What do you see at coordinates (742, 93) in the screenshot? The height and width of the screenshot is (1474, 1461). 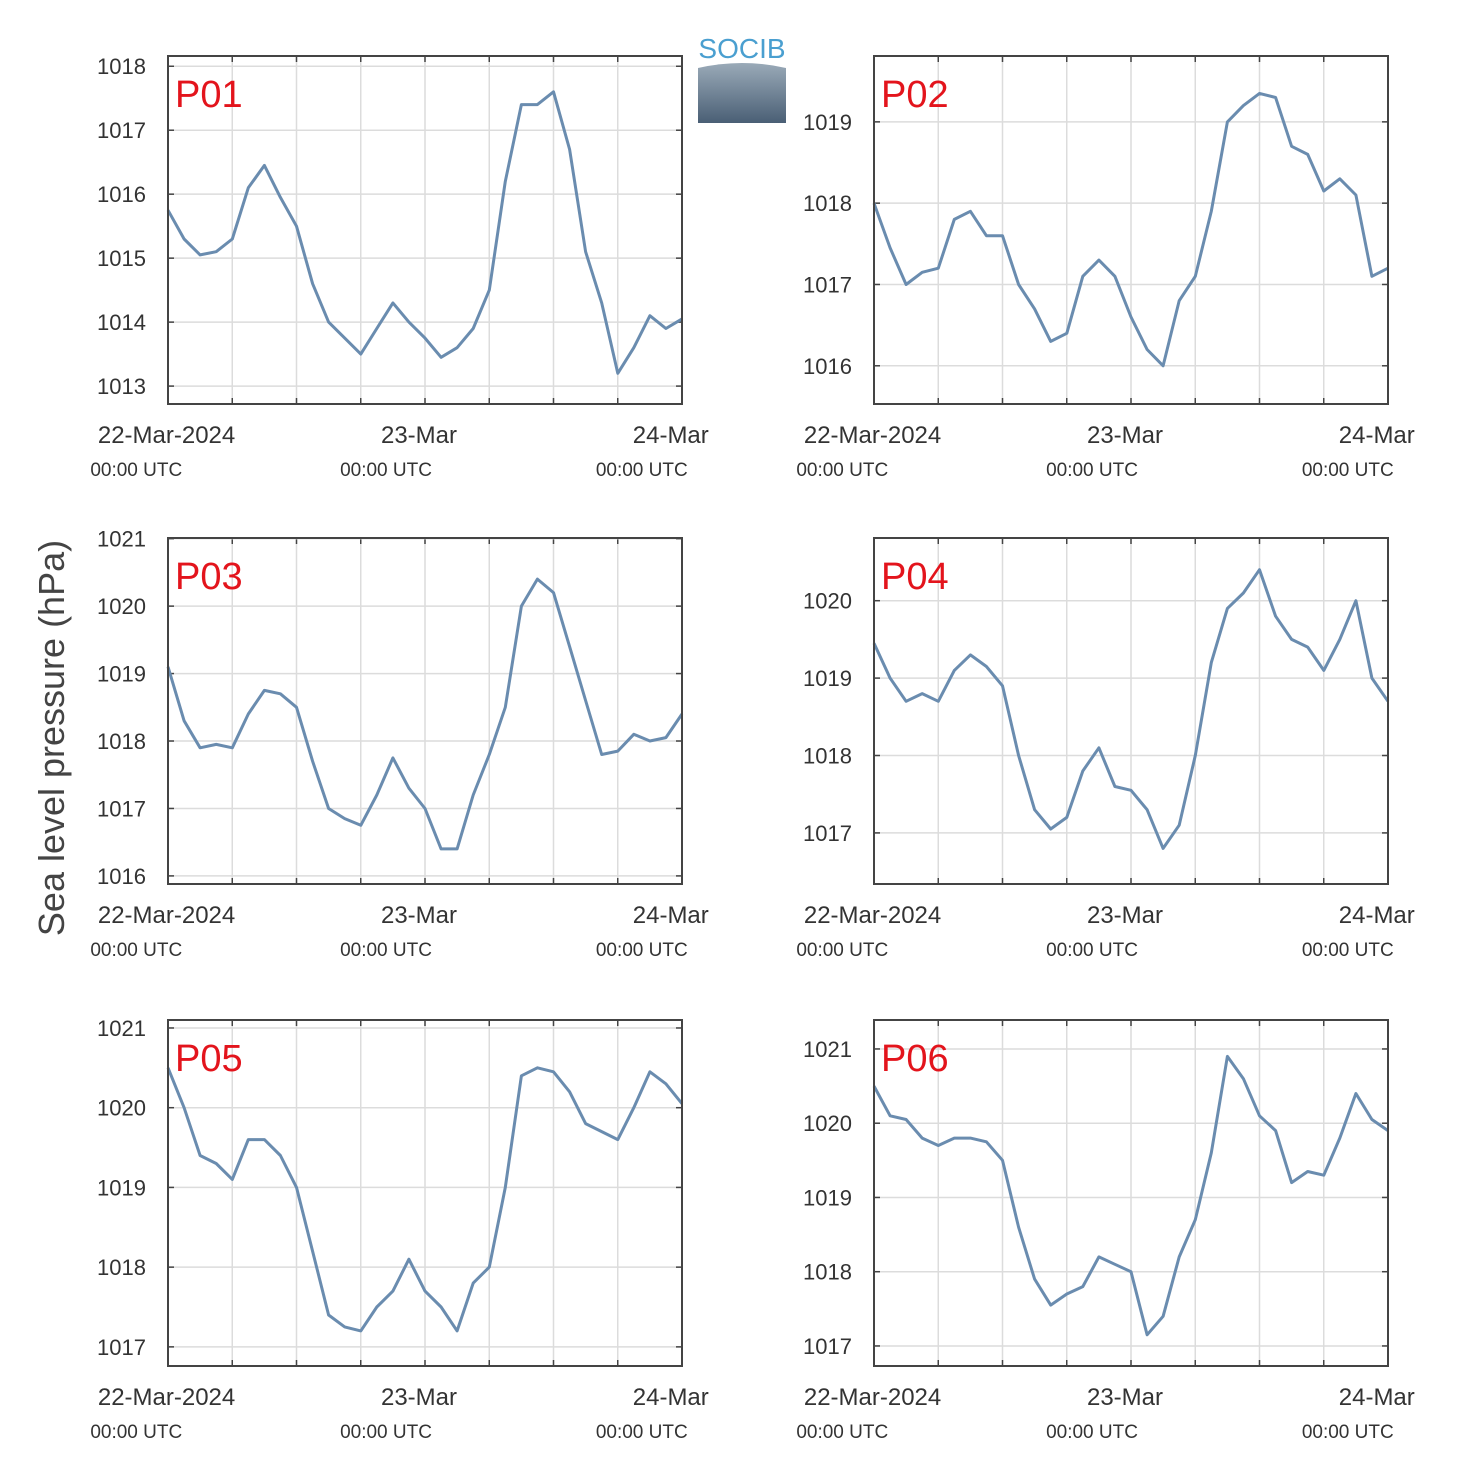 I see `logo-shape` at bounding box center [742, 93].